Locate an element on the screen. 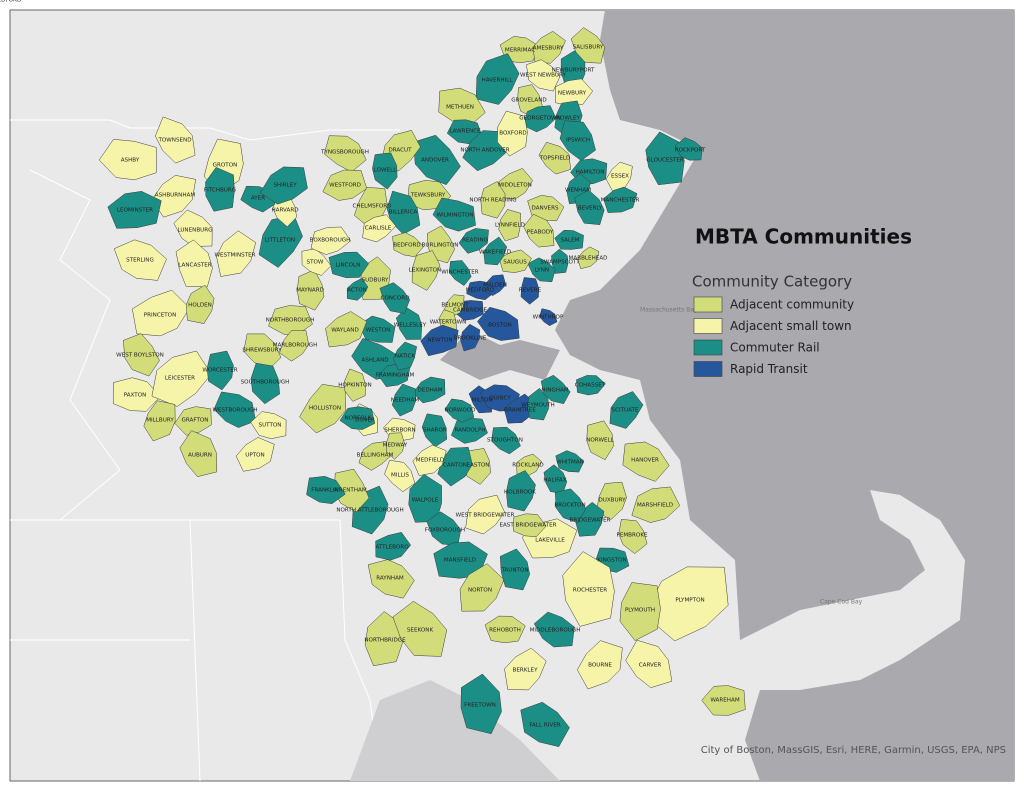 This screenshot has width=1024, height=791. town-label: WESTFORD is located at coordinates (345, 186).